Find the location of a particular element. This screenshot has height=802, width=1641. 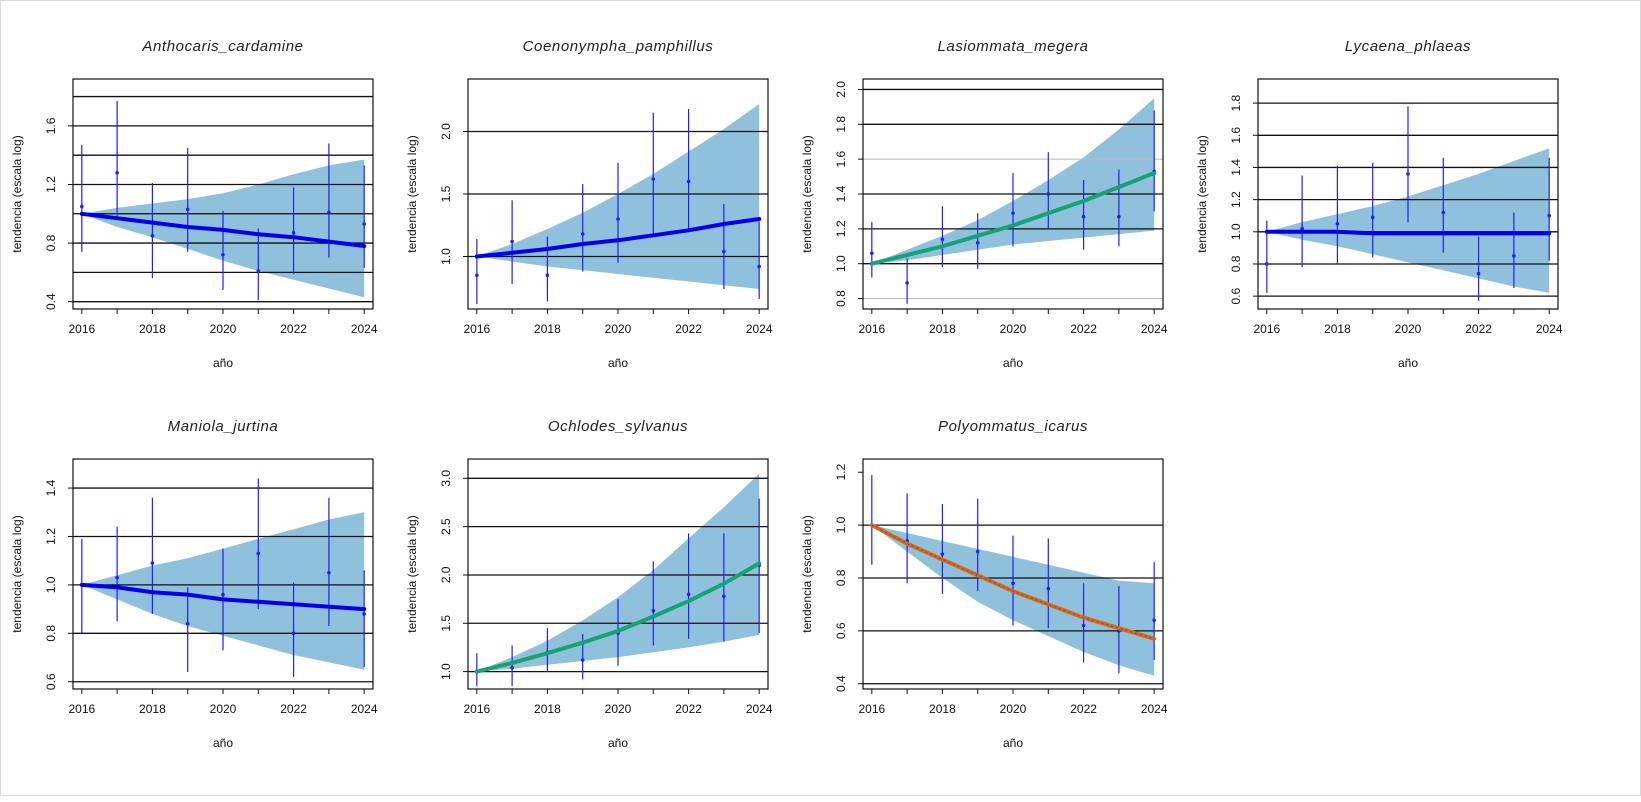

panel-title: Ochlodes_sylvanus is located at coordinates (618, 426).